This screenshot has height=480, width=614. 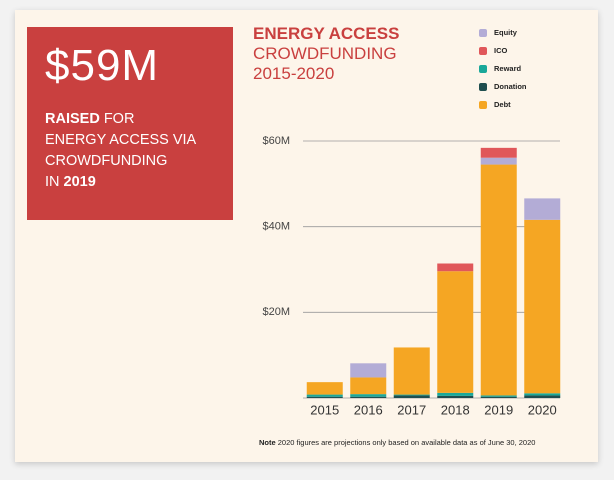 I want to click on title: ENERGY ACCESS, so click(x=326, y=33).